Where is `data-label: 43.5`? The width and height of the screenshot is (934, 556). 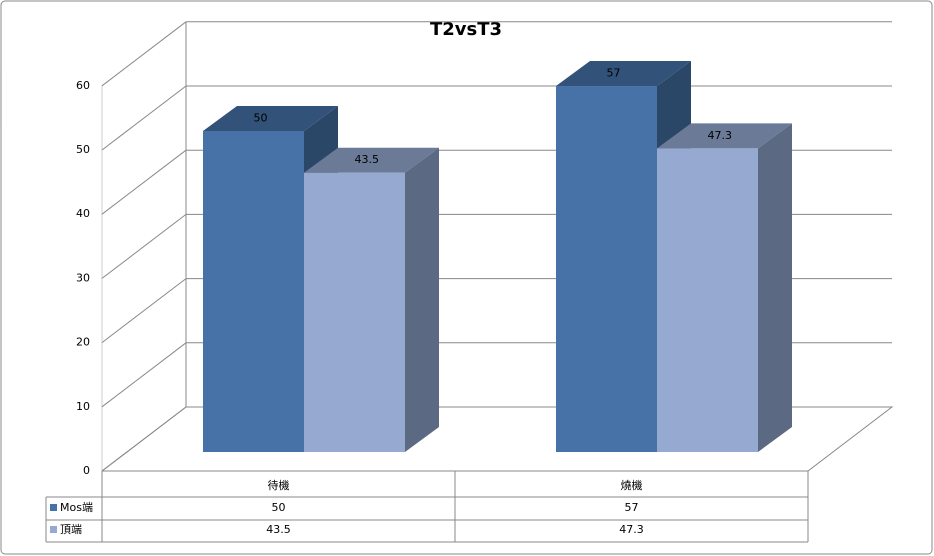
data-label: 43.5 is located at coordinates (367, 159).